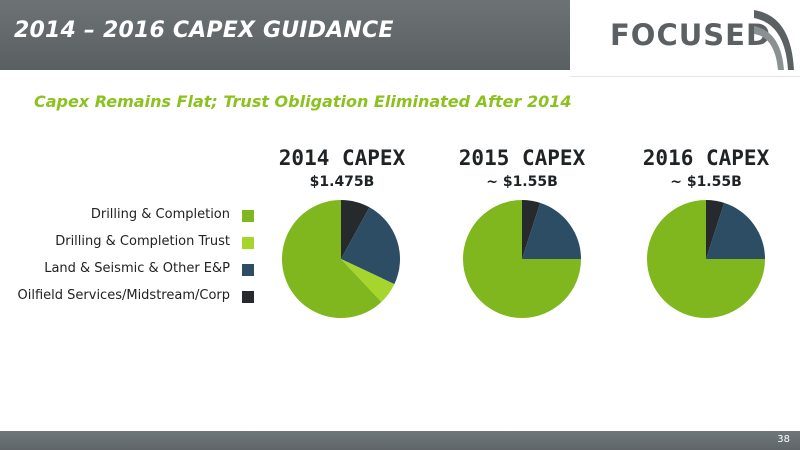  Describe the element at coordinates (522, 158) in the screenshot. I see `pie-title-2015: 2015 CAPEX` at that location.